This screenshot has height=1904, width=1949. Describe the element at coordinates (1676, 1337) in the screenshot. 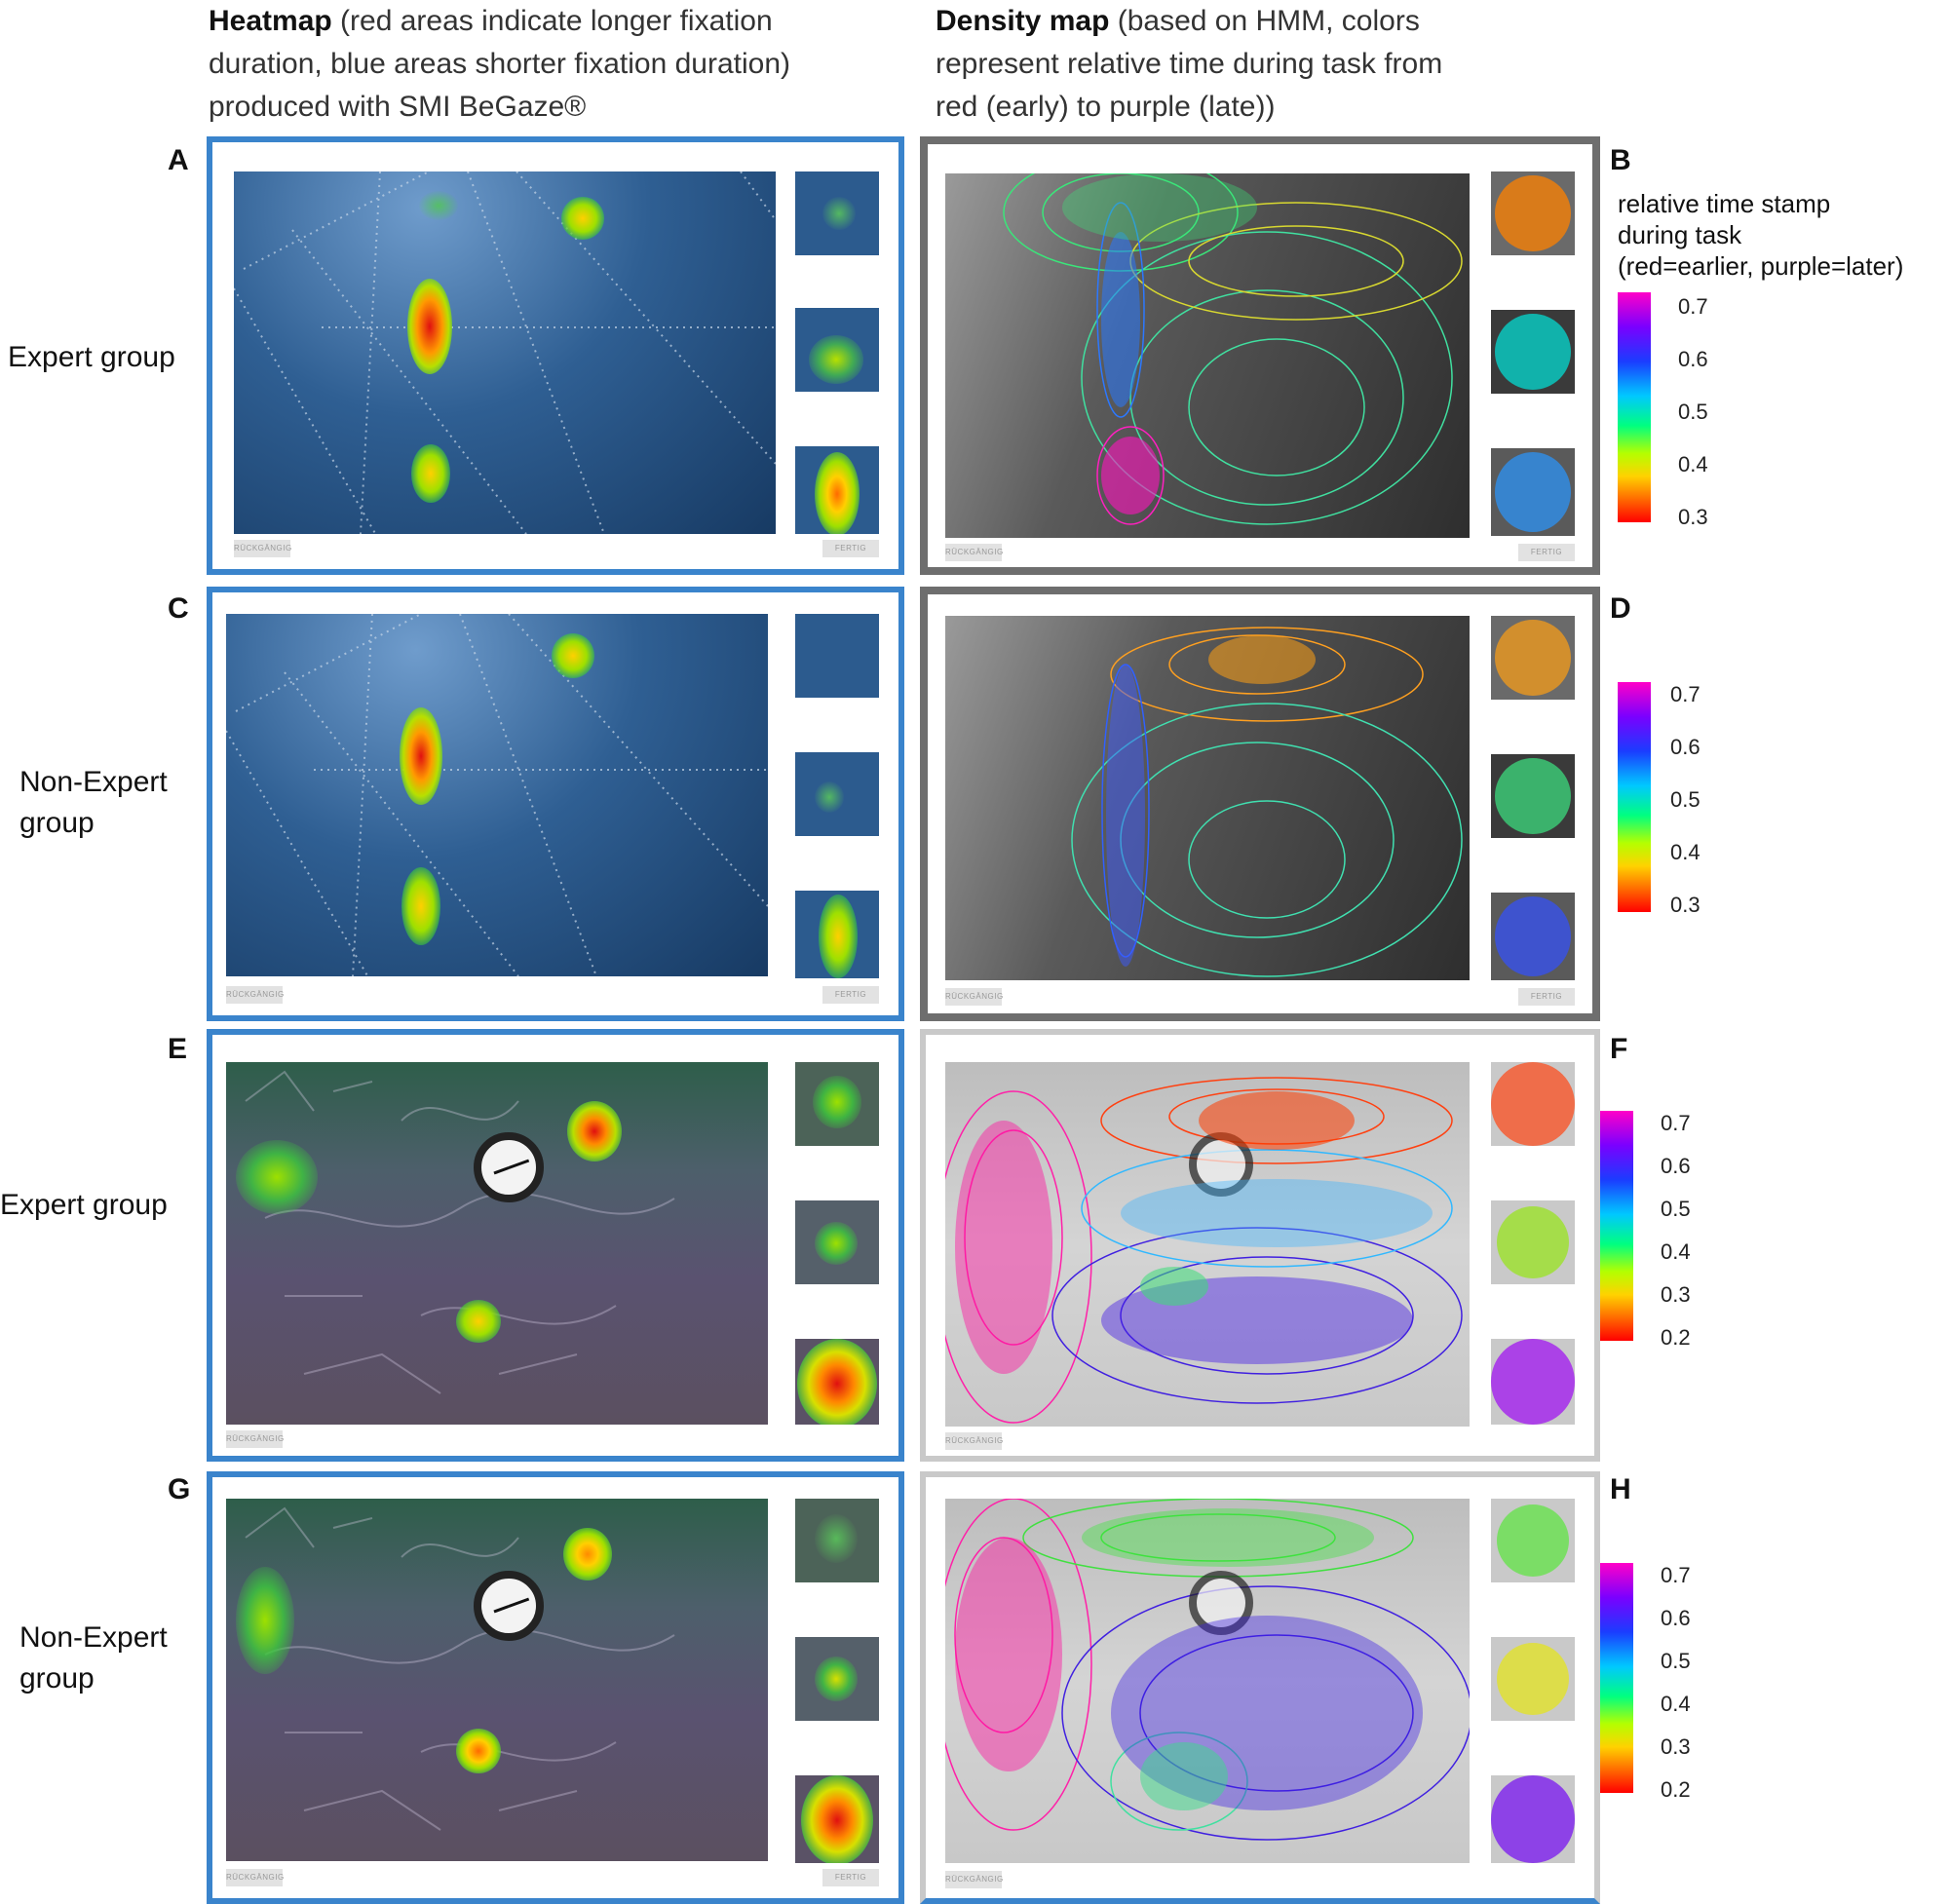

I see `colorbar-F-tick: 0.2` at that location.